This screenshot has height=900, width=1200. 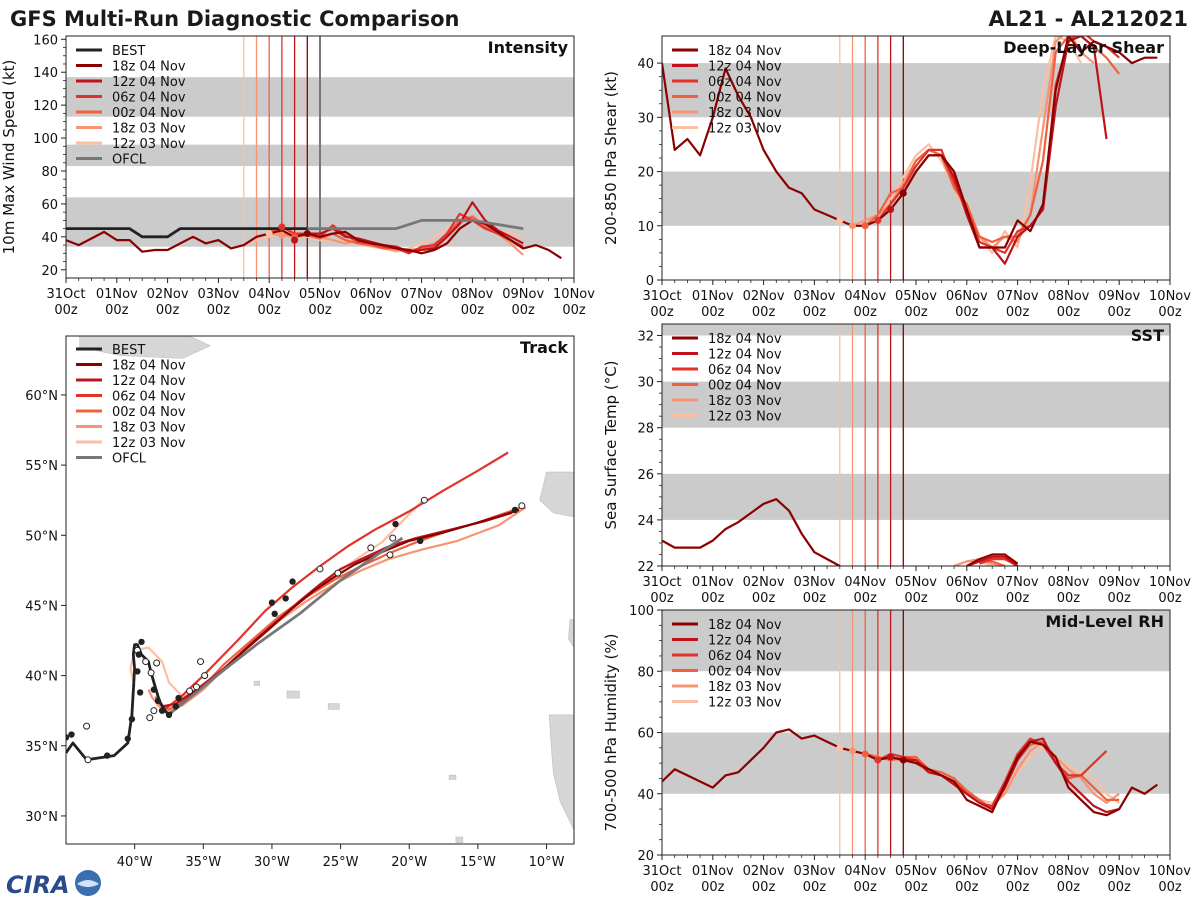 I want to click on shear-xtick-day: 07Nov, so click(x=1018, y=296).